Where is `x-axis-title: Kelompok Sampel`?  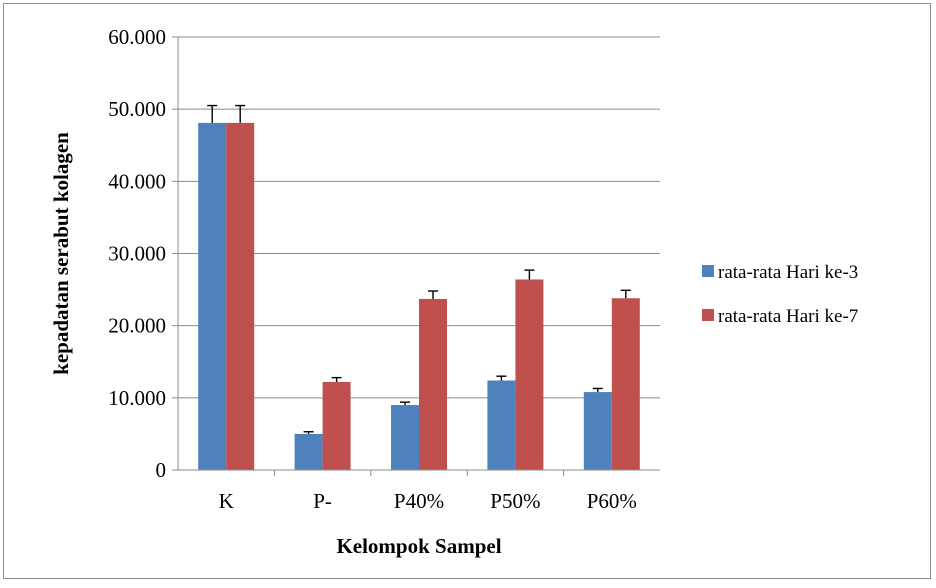 x-axis-title: Kelompok Sampel is located at coordinates (418, 546).